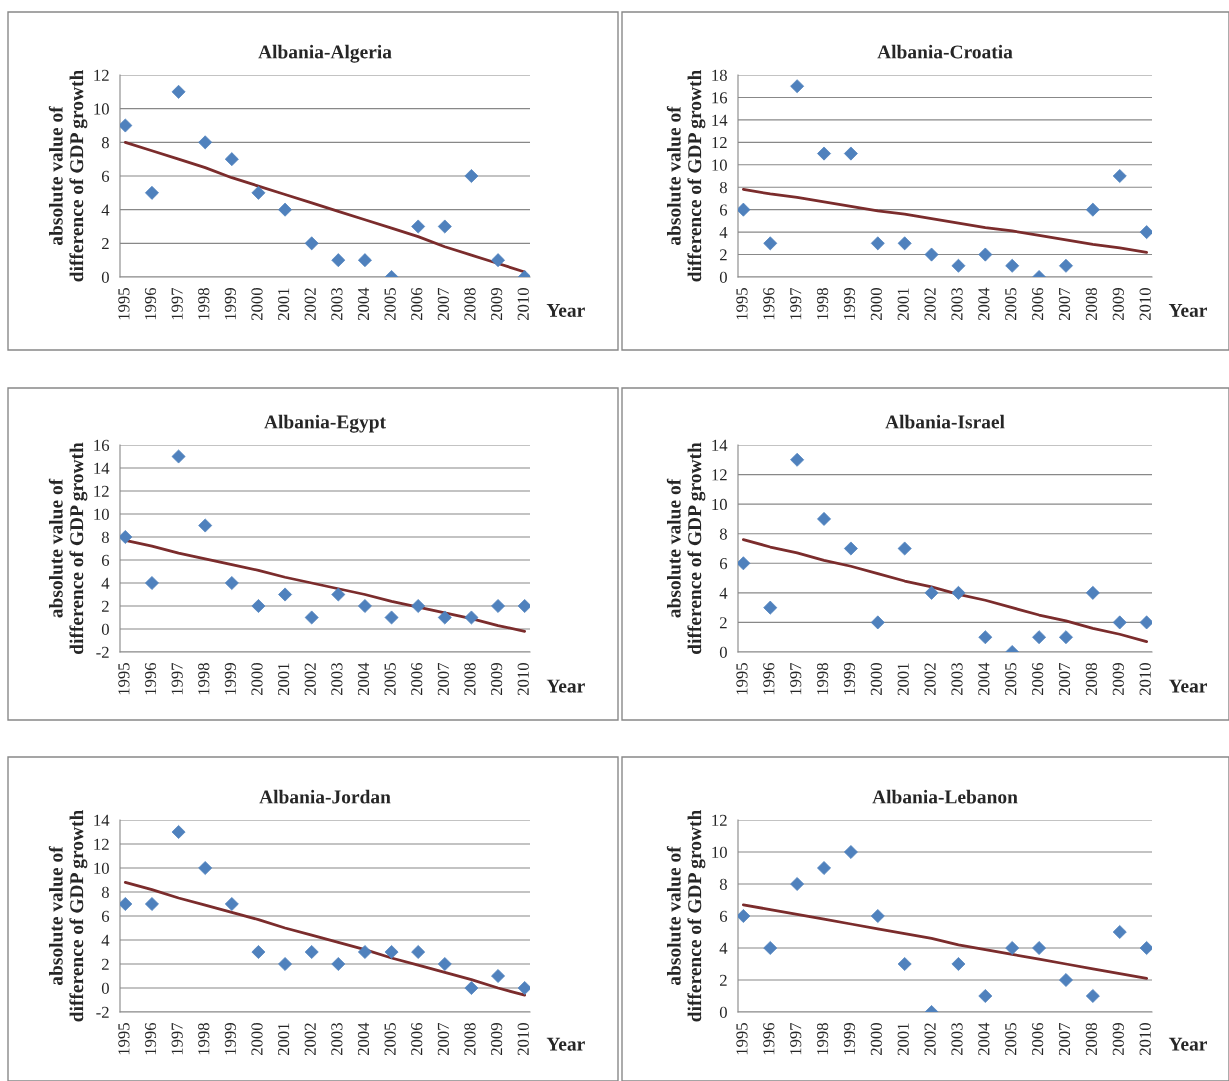  What do you see at coordinates (102, 445) in the screenshot?
I see `y-tick-label: 16` at bounding box center [102, 445].